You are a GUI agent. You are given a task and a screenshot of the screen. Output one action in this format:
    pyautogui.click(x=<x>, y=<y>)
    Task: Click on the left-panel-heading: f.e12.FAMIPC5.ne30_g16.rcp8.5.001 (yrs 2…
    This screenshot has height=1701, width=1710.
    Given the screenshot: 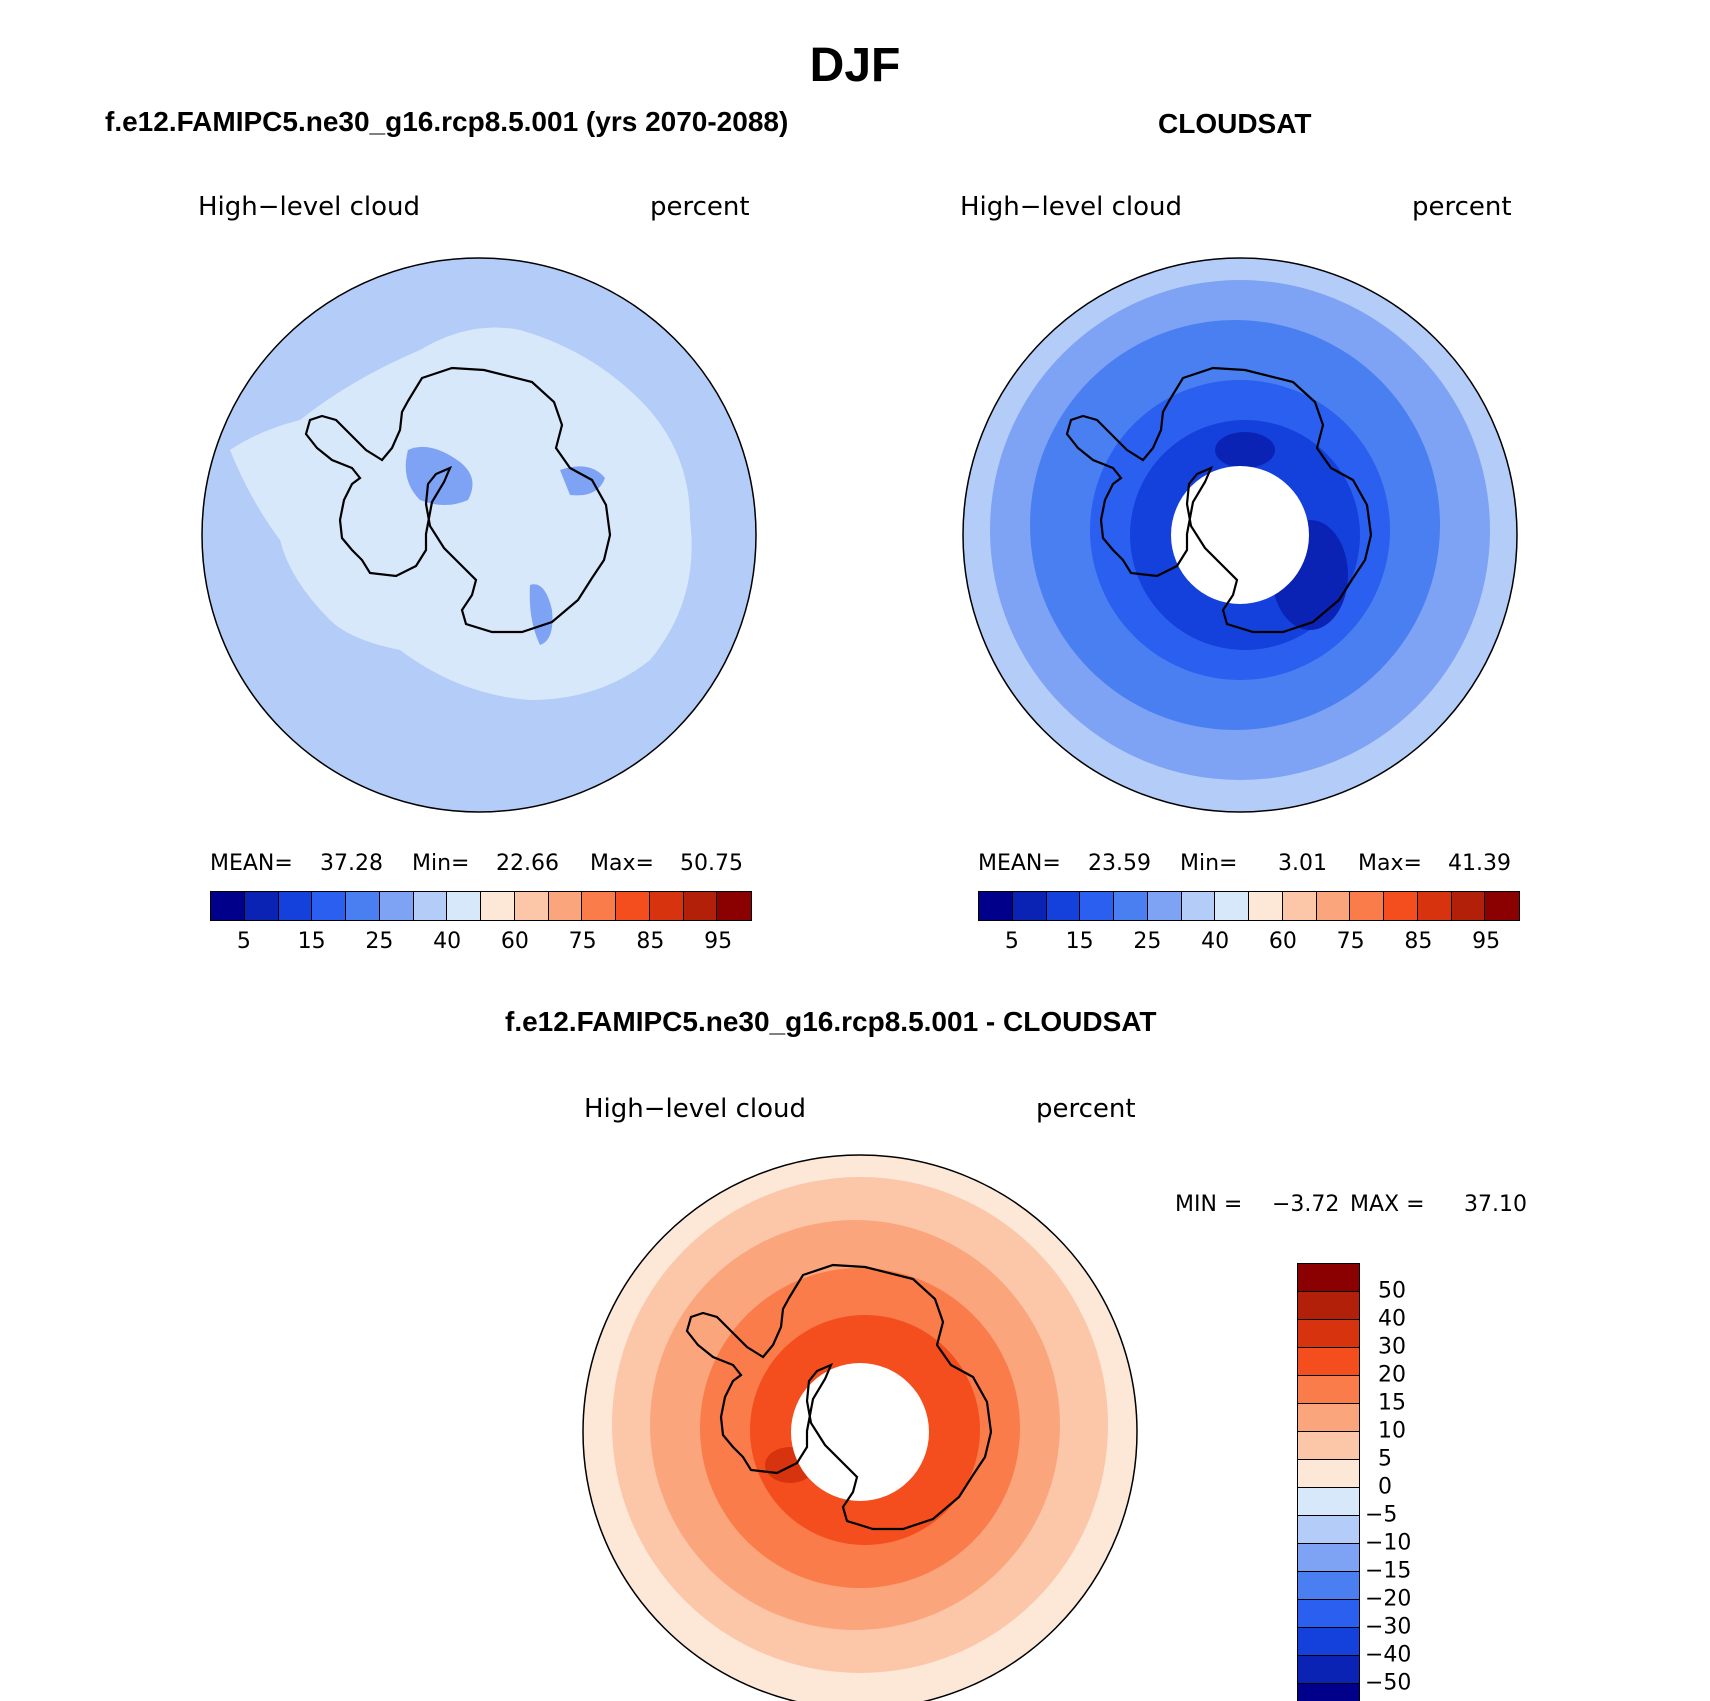 What is the action you would take?
    pyautogui.click(x=447, y=121)
    